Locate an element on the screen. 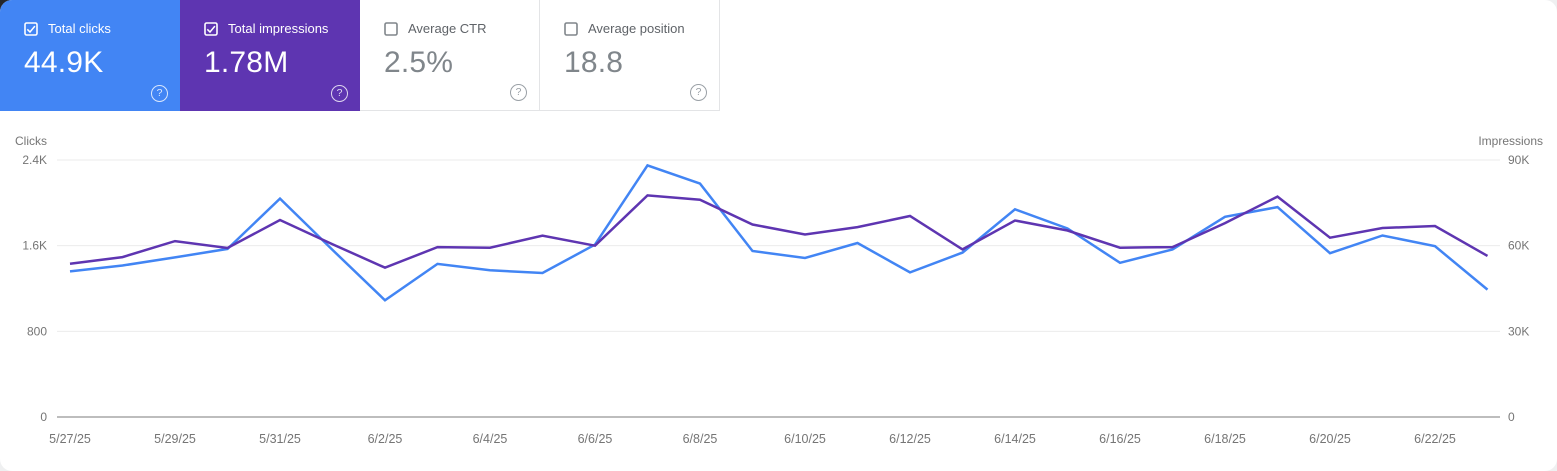  date-label: 6/14/25 is located at coordinates (1015, 439).